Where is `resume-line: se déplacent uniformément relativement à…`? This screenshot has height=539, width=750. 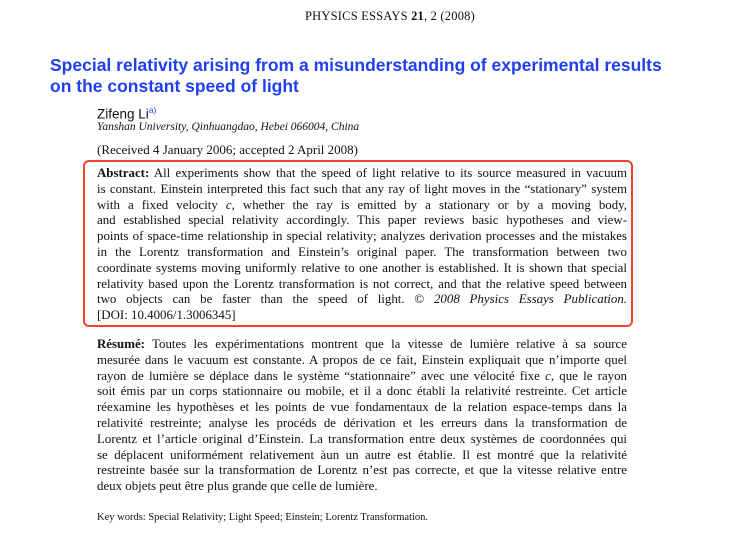 resume-line: se déplacent uniformément relativement à… is located at coordinates (362, 454).